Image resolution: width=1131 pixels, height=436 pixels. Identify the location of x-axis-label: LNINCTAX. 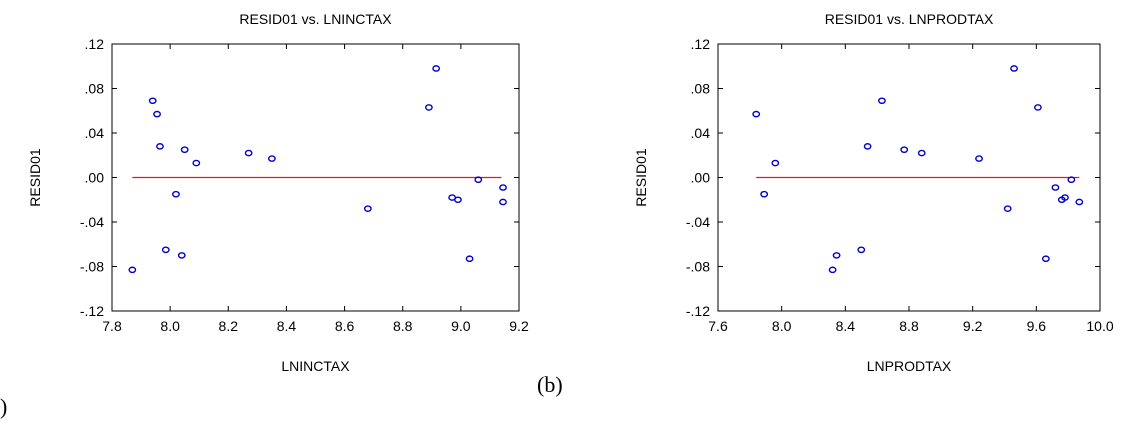
(315, 366).